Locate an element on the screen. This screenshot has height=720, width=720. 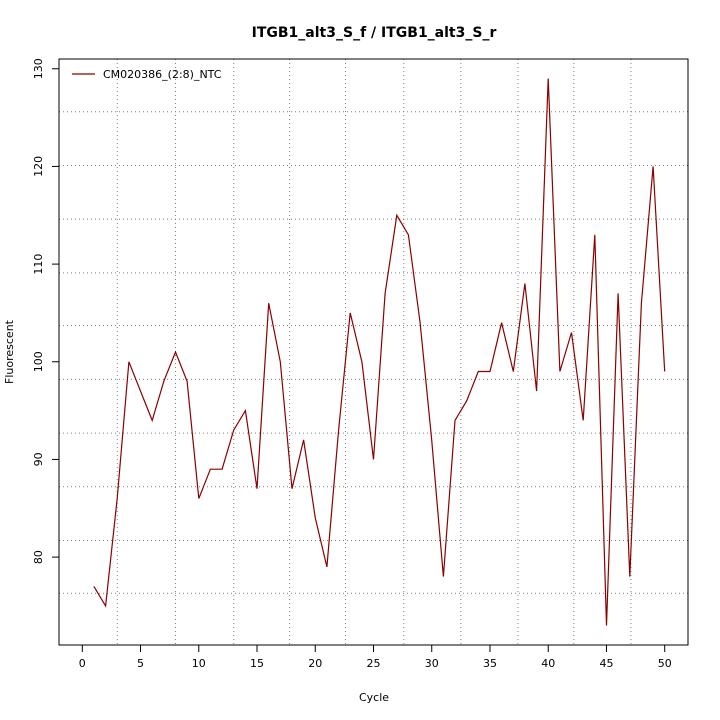
x-tick-label: 30 is located at coordinates (432, 663).